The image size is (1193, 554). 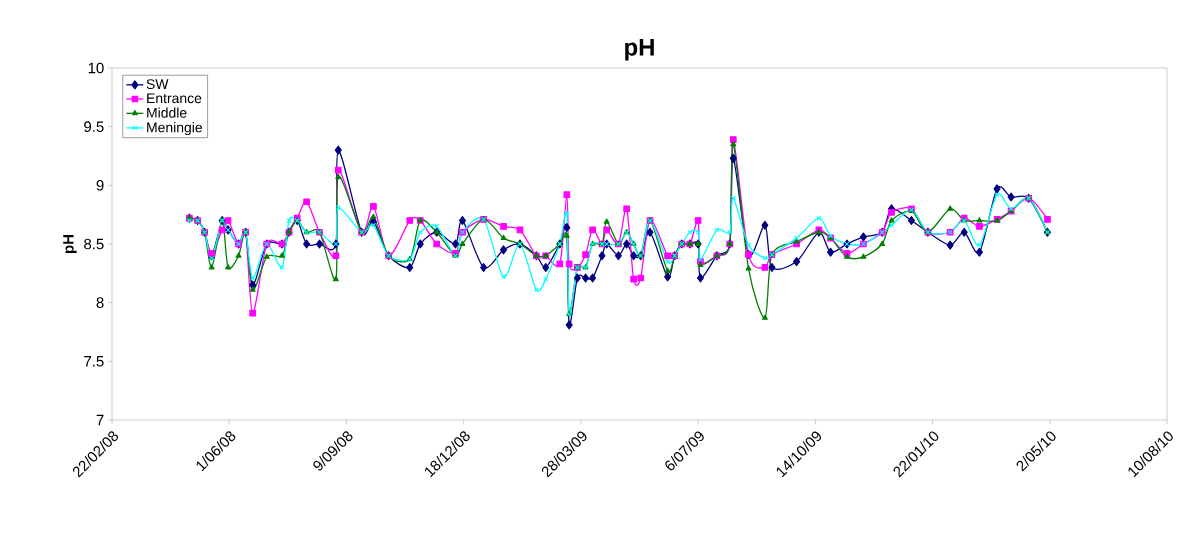 I want to click on y-tick-label: 10, so click(x=96, y=68).